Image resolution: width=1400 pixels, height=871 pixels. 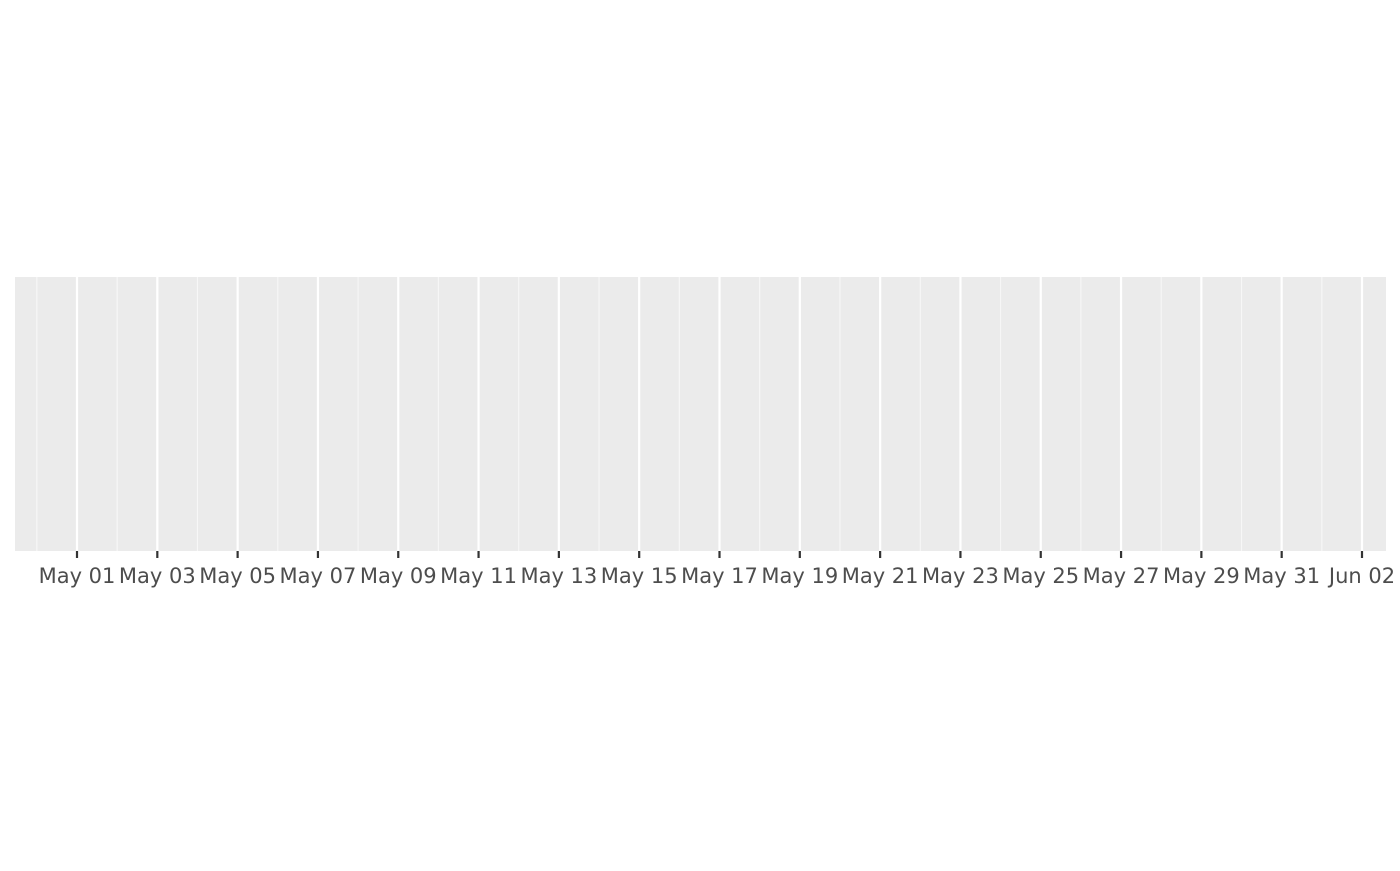 I want to click on x-tick-label: May 23, so click(x=960, y=576).